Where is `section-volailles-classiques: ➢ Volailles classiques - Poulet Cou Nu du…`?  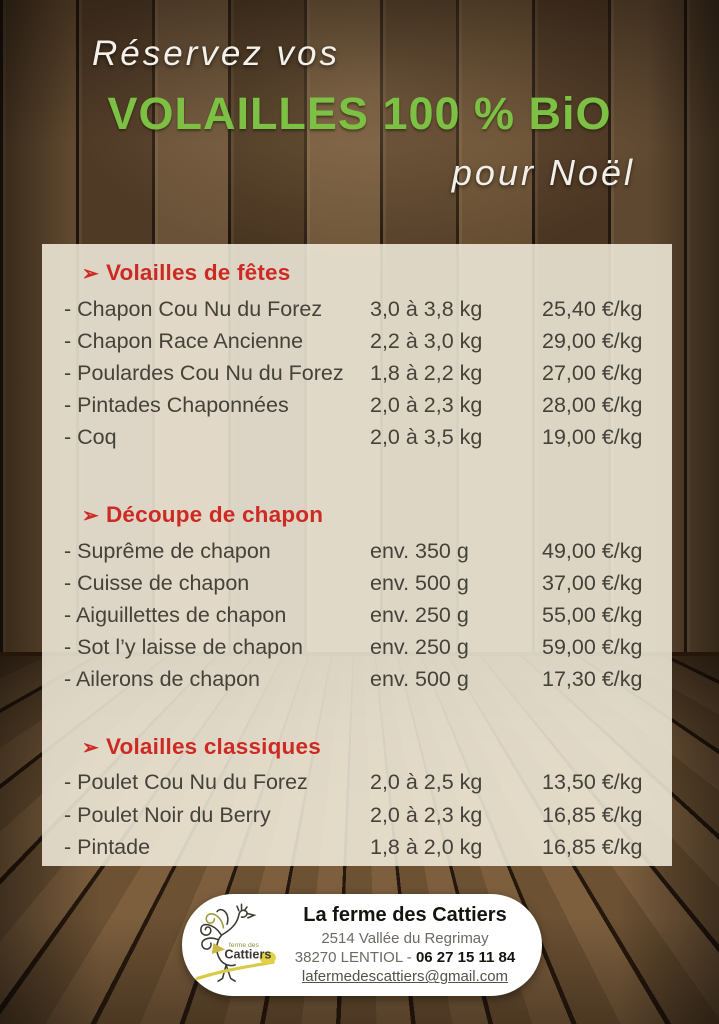 section-volailles-classiques: ➢ Volailles classiques - Poulet Cou Nu du… is located at coordinates (361, 799).